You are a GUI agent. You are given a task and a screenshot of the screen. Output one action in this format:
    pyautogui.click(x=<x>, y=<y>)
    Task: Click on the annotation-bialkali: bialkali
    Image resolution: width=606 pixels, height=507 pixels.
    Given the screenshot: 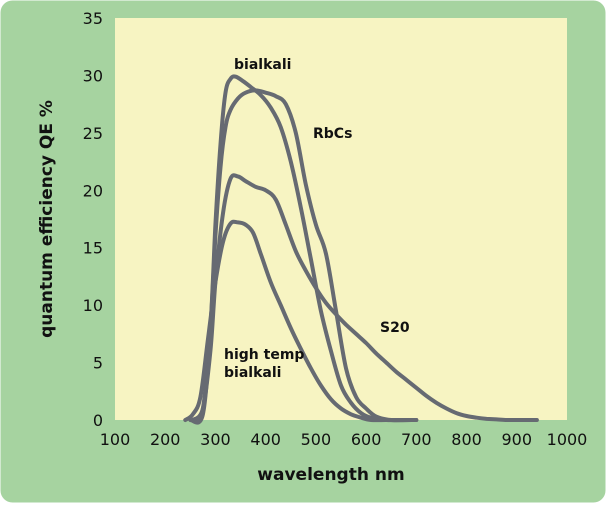 What is the action you would take?
    pyautogui.click(x=262, y=65)
    